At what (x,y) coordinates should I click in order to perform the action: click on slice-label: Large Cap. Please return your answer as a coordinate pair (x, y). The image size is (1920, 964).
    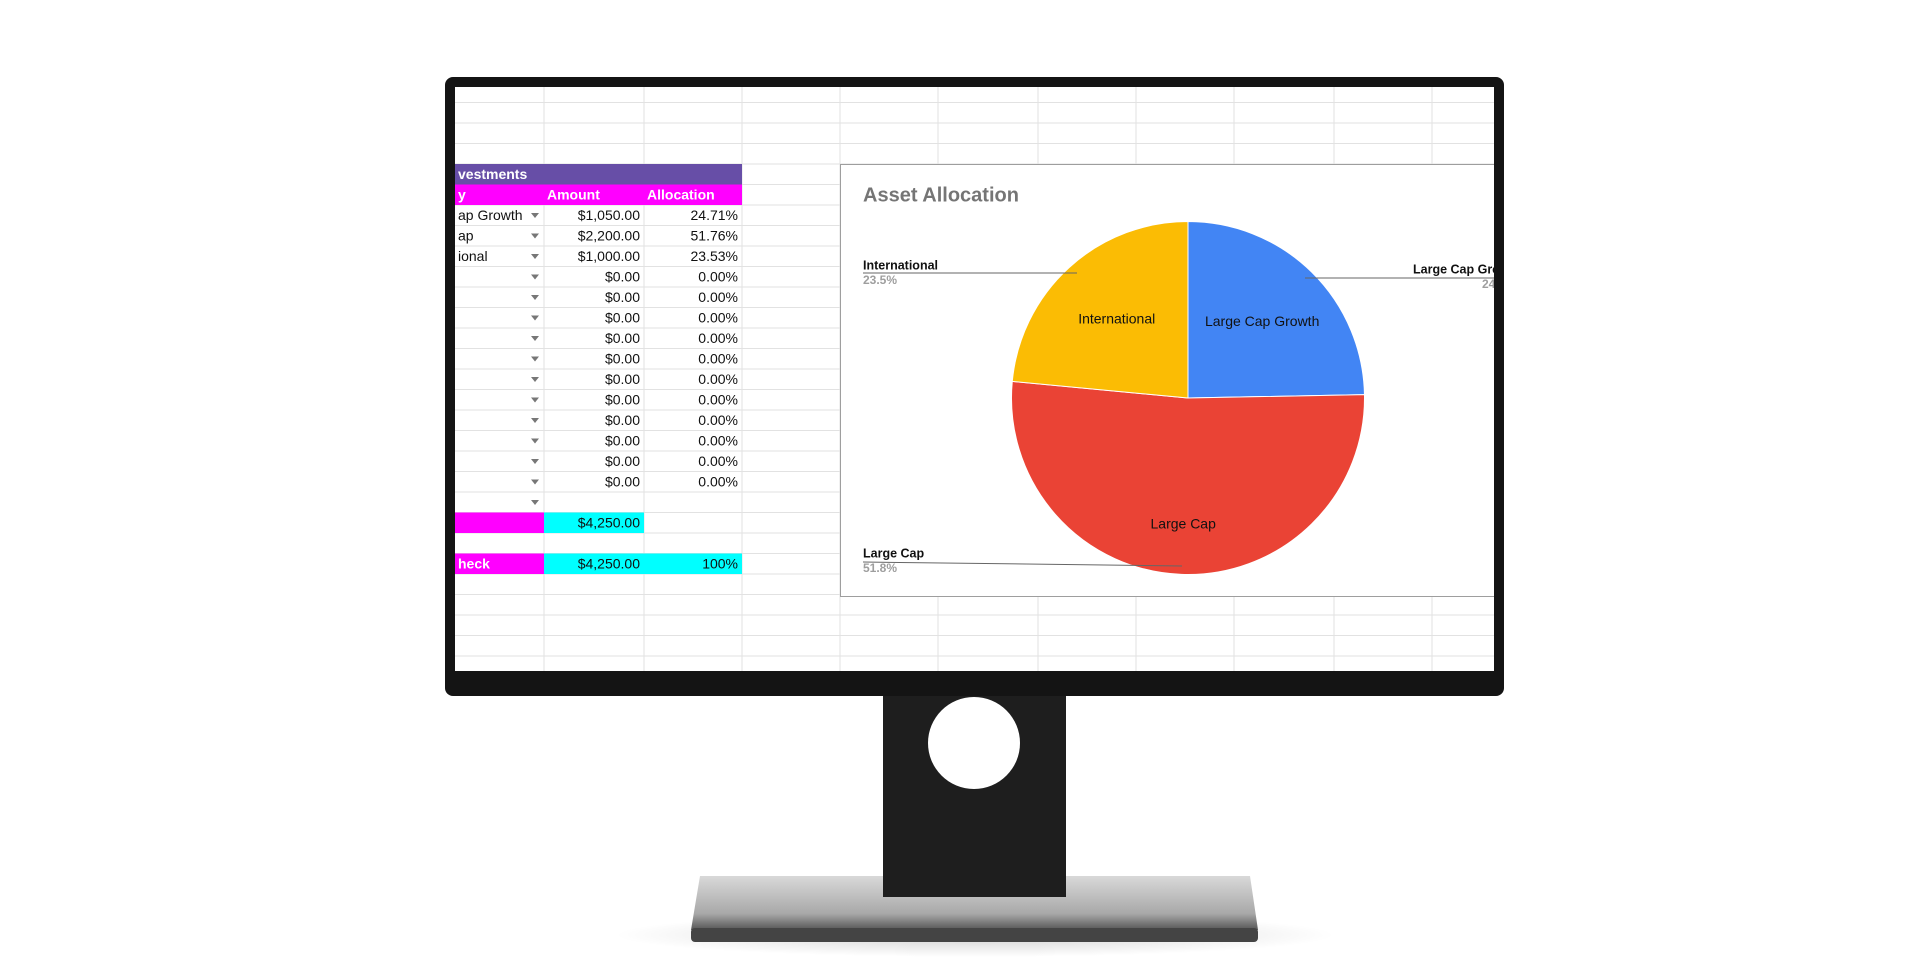
    Looking at the image, I should click on (1184, 524).